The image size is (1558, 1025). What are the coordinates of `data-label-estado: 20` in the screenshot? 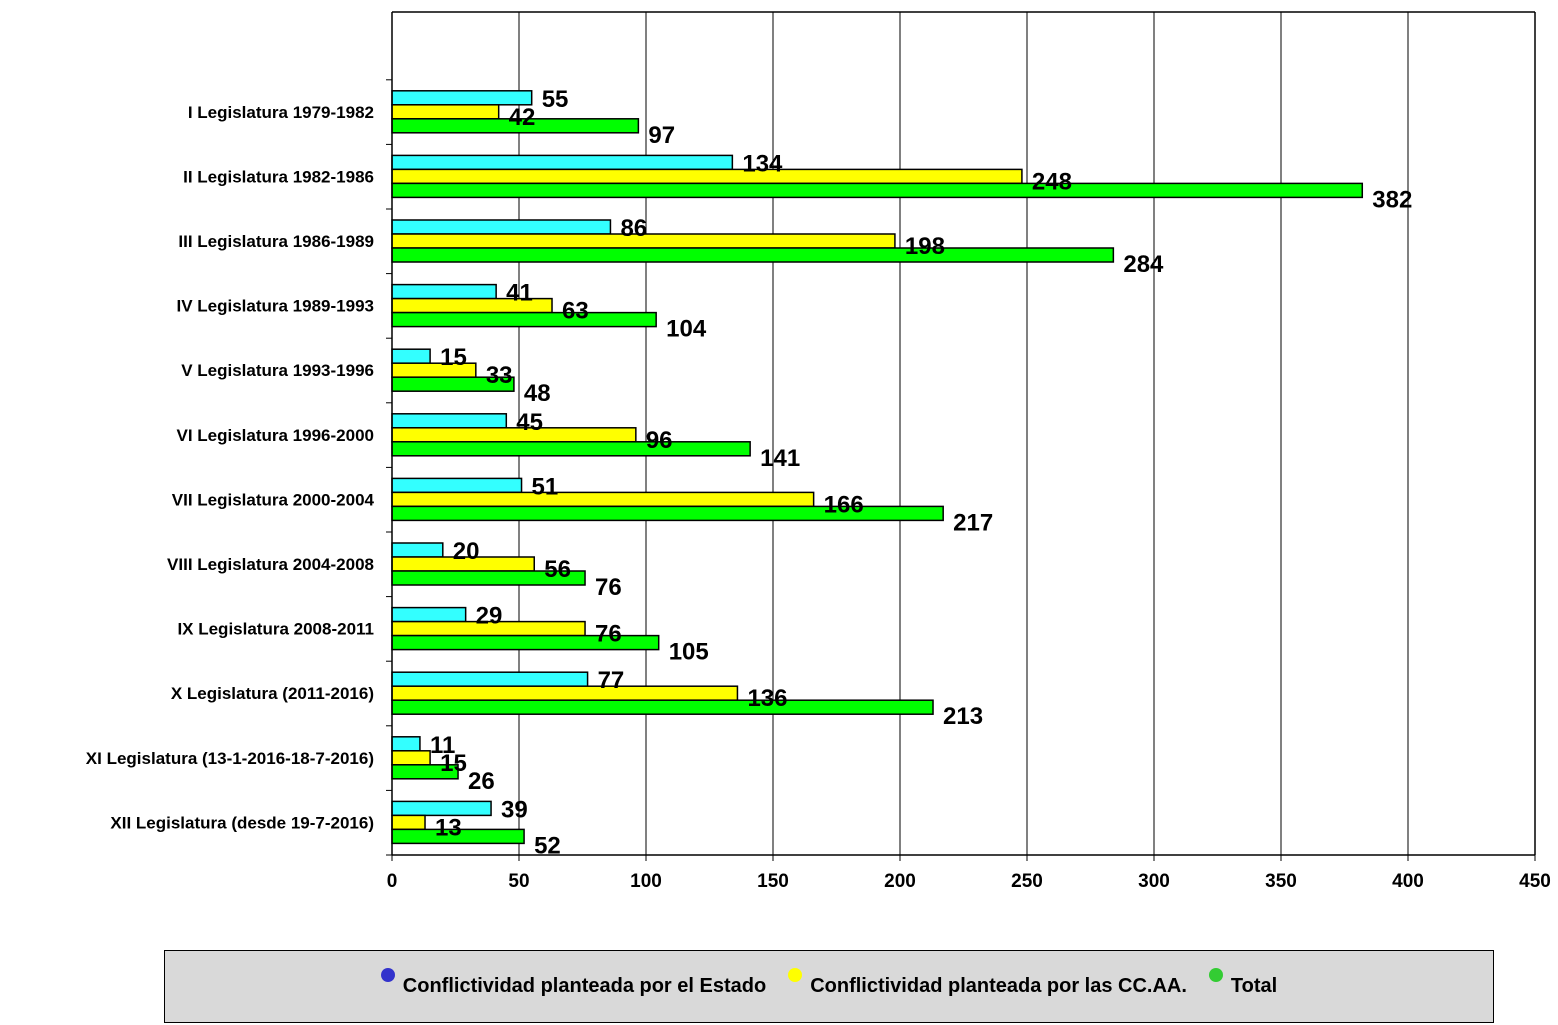 It's located at (466, 551).